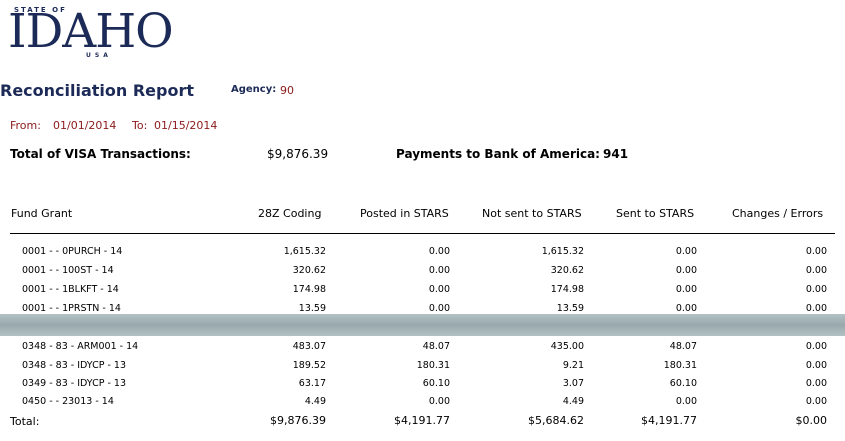 The height and width of the screenshot is (441, 845). Describe the element at coordinates (422, 325) in the screenshot. I see `section-separator-band` at that location.